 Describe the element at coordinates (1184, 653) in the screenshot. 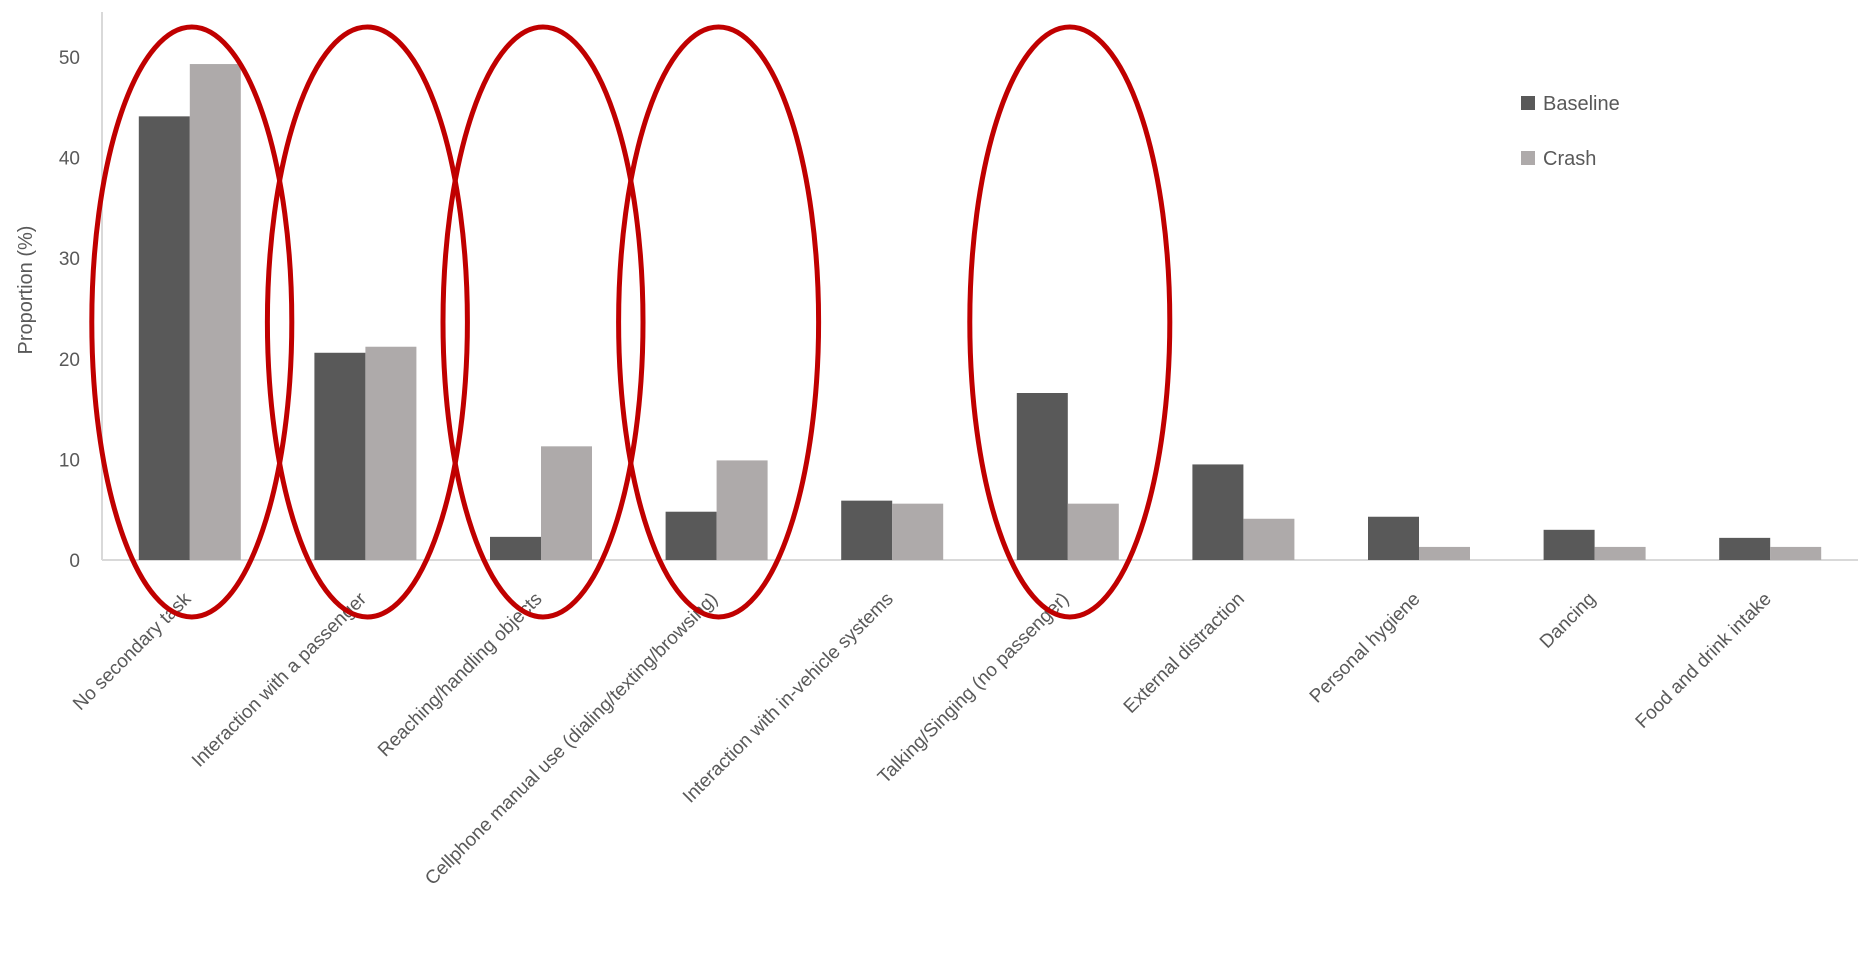

I see `category-label: External distraction` at that location.